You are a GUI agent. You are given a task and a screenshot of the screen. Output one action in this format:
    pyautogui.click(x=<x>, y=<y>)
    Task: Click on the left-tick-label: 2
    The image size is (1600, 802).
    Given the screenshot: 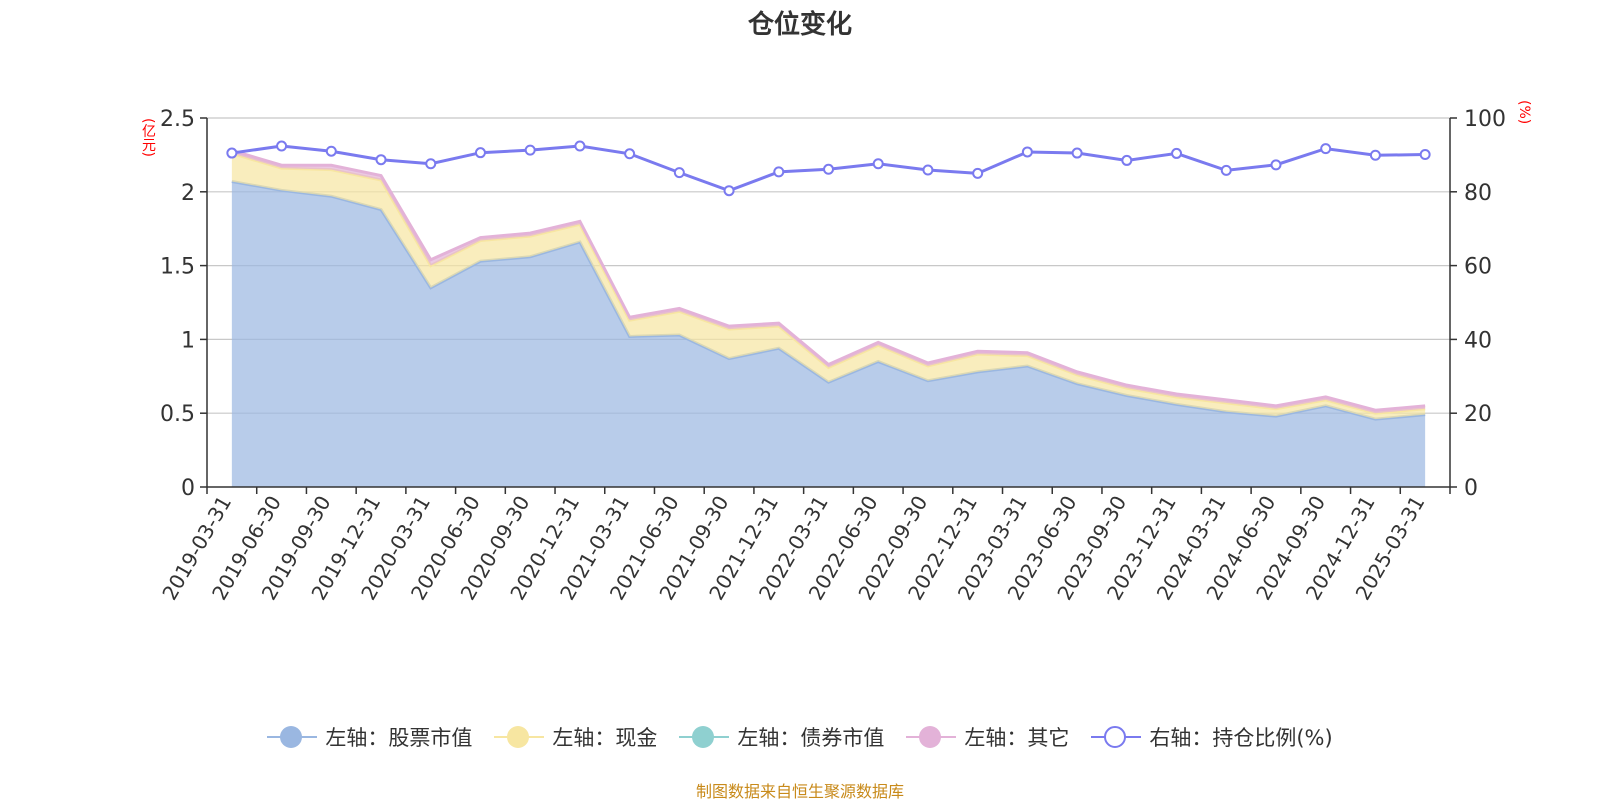 What is the action you would take?
    pyautogui.click(x=188, y=193)
    